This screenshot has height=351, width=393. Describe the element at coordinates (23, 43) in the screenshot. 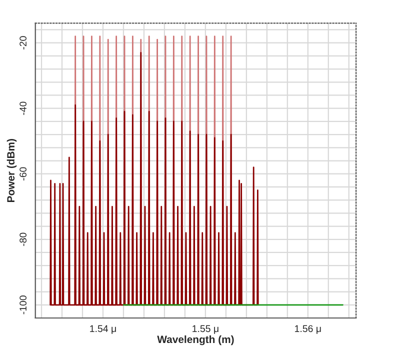

I see `y-tick-label: -20` at that location.